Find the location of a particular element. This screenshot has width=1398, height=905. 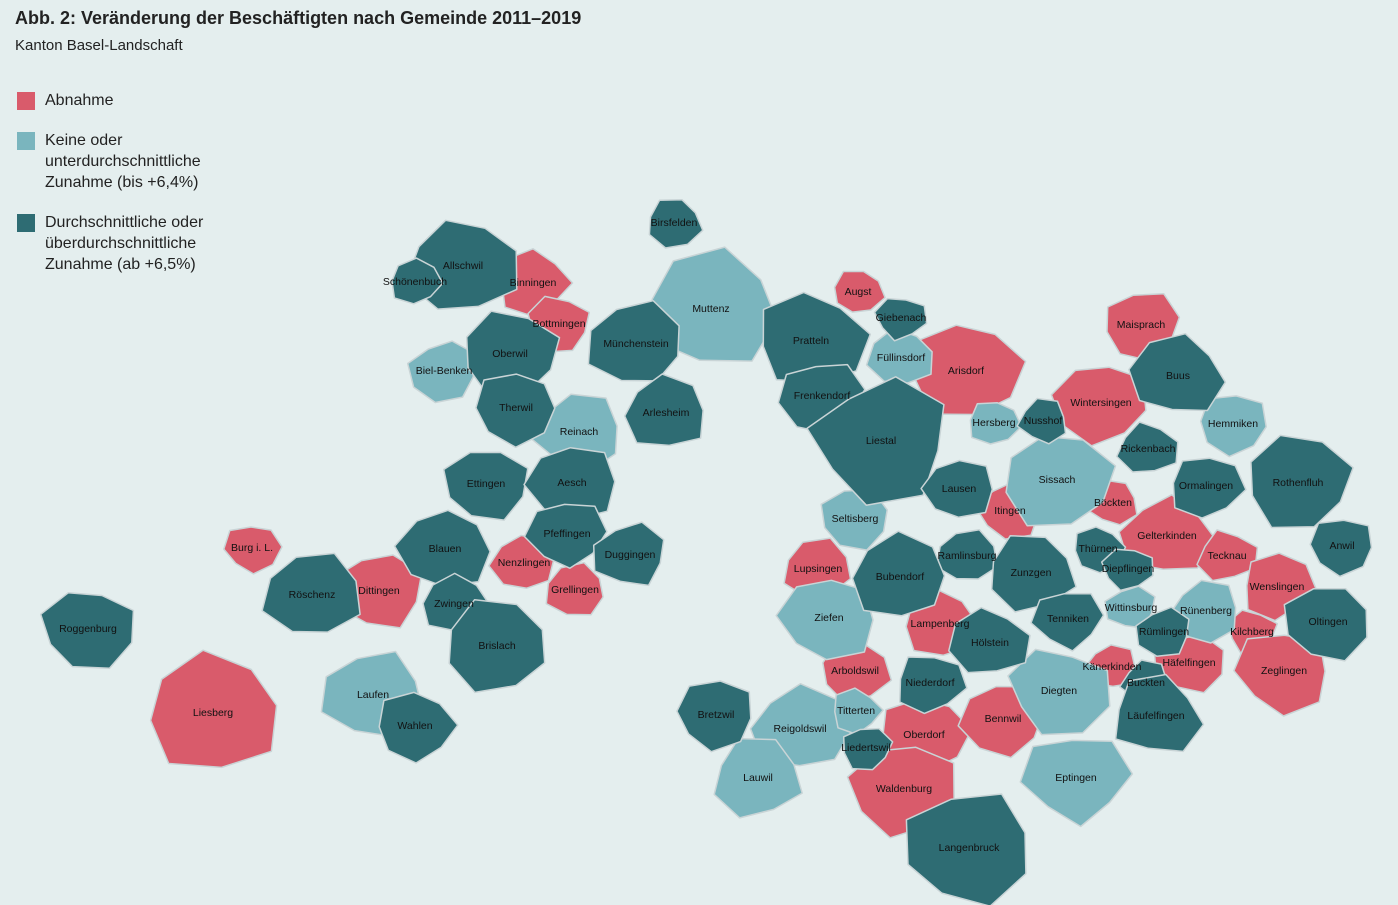

municipality-label: Reinach is located at coordinates (579, 432).